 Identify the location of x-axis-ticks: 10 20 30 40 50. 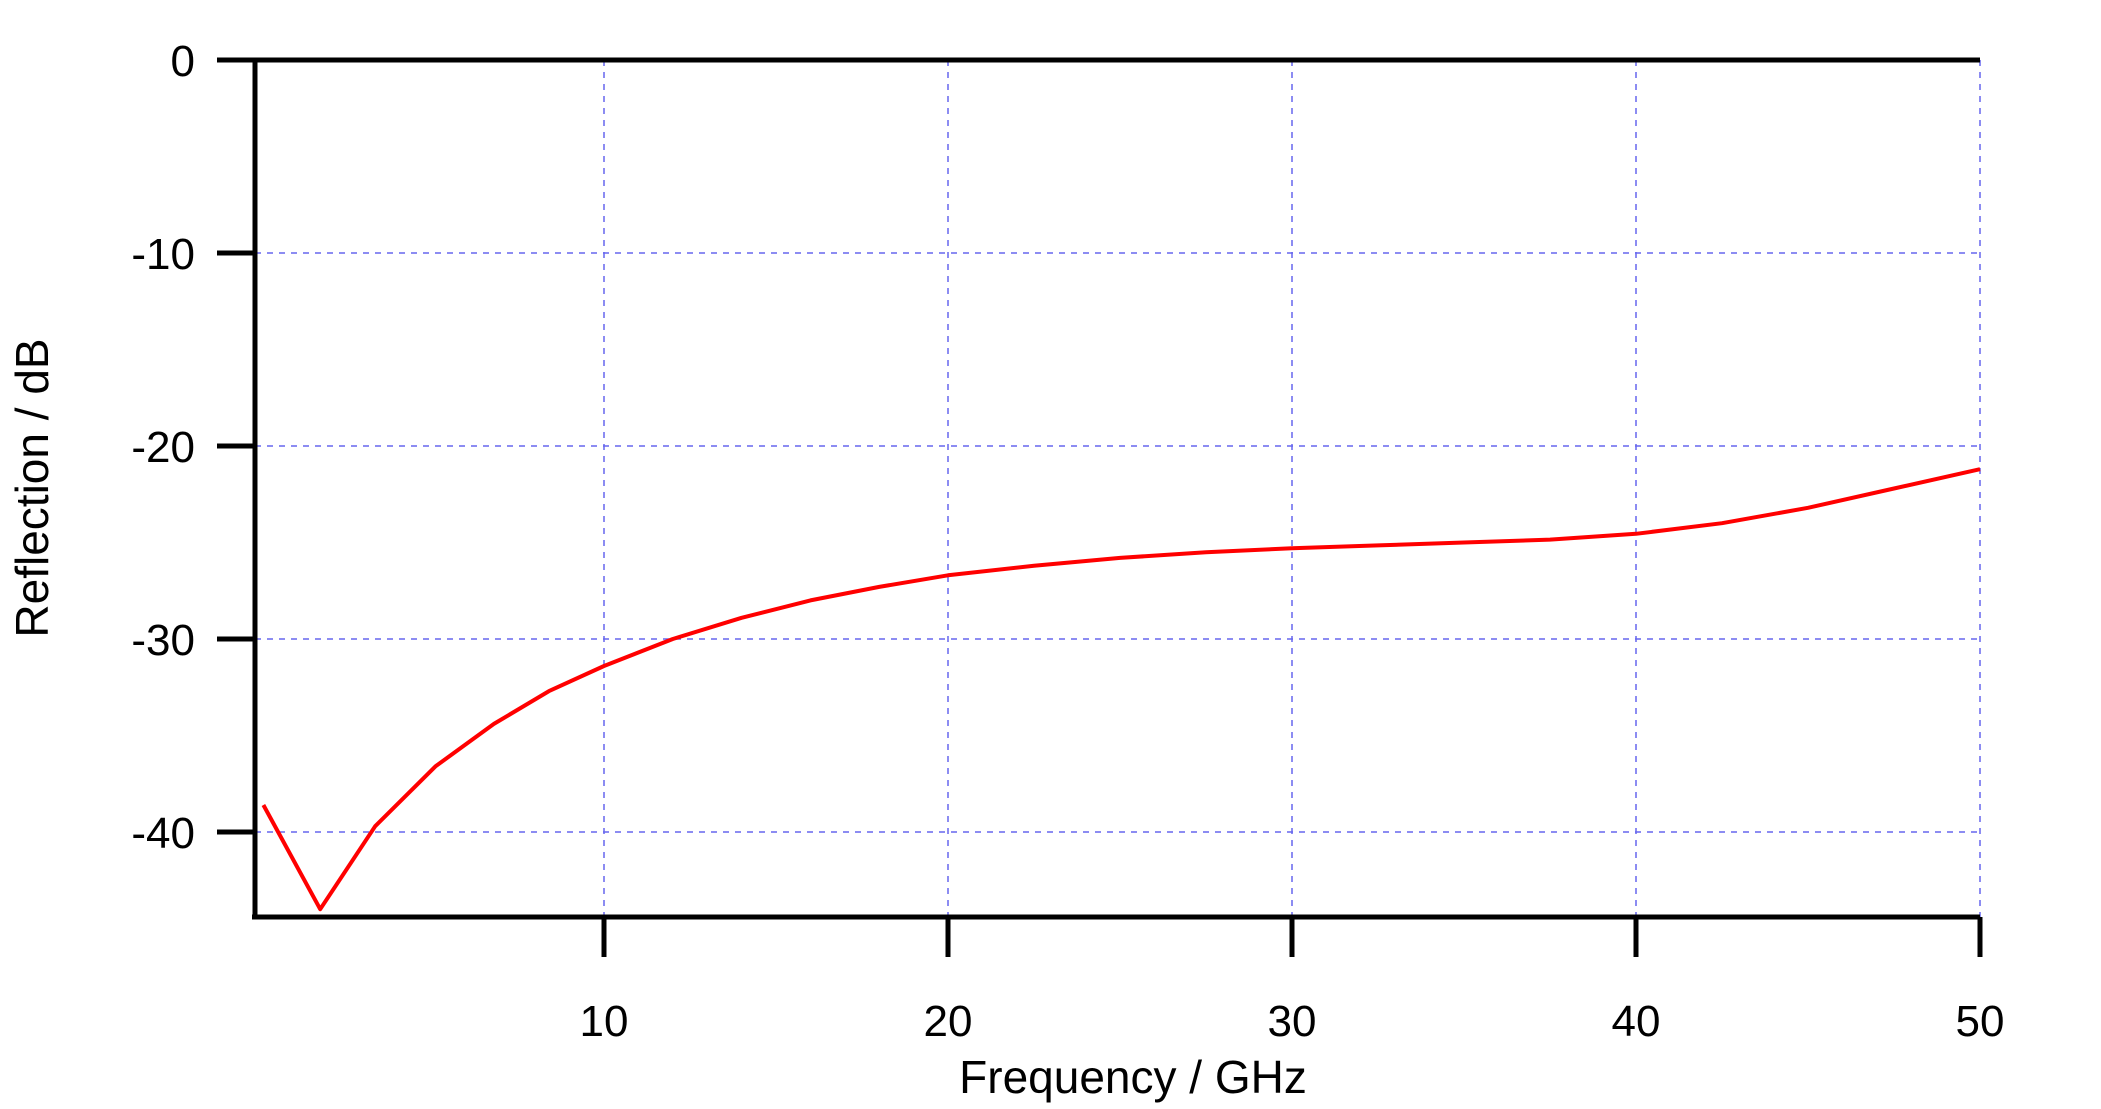
(1292, 981).